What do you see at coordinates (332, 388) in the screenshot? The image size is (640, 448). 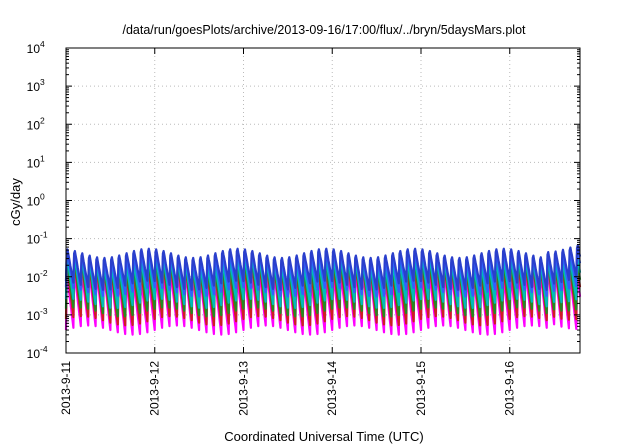 I see `x-tick-label: 2013-9-14` at bounding box center [332, 388].